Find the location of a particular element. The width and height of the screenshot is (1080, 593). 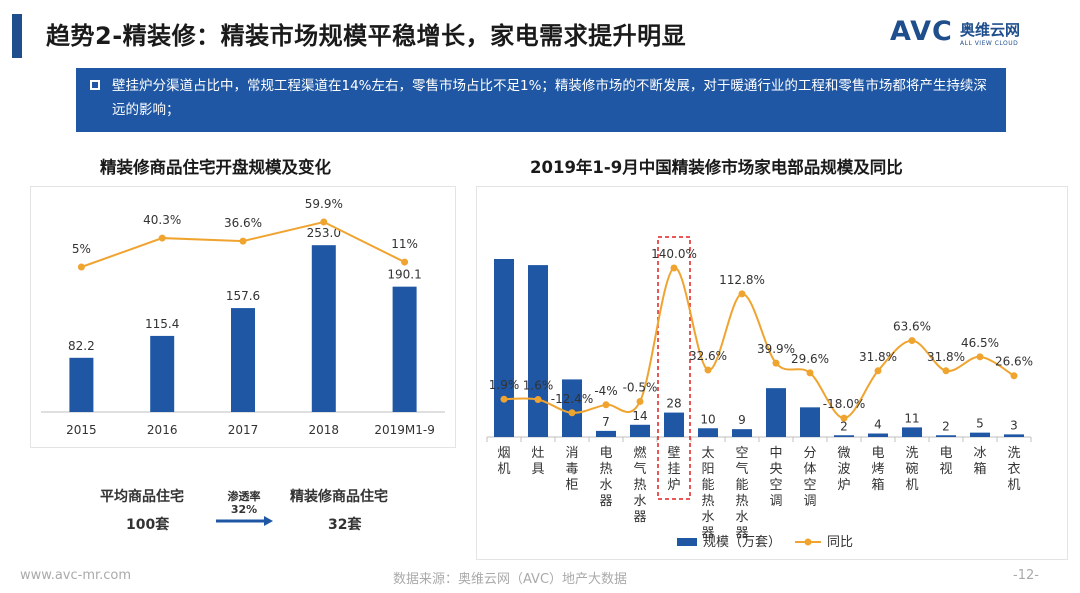

bar-value-label: 3 is located at coordinates (1014, 425).